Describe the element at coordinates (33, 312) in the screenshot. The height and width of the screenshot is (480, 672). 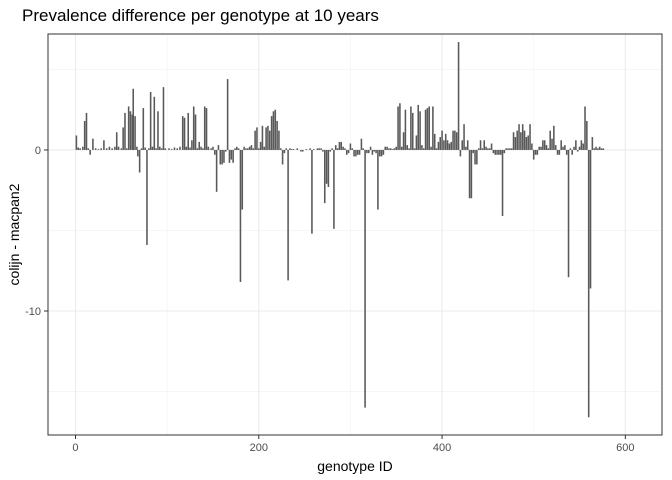
I see `y-tick-label: -10` at that location.